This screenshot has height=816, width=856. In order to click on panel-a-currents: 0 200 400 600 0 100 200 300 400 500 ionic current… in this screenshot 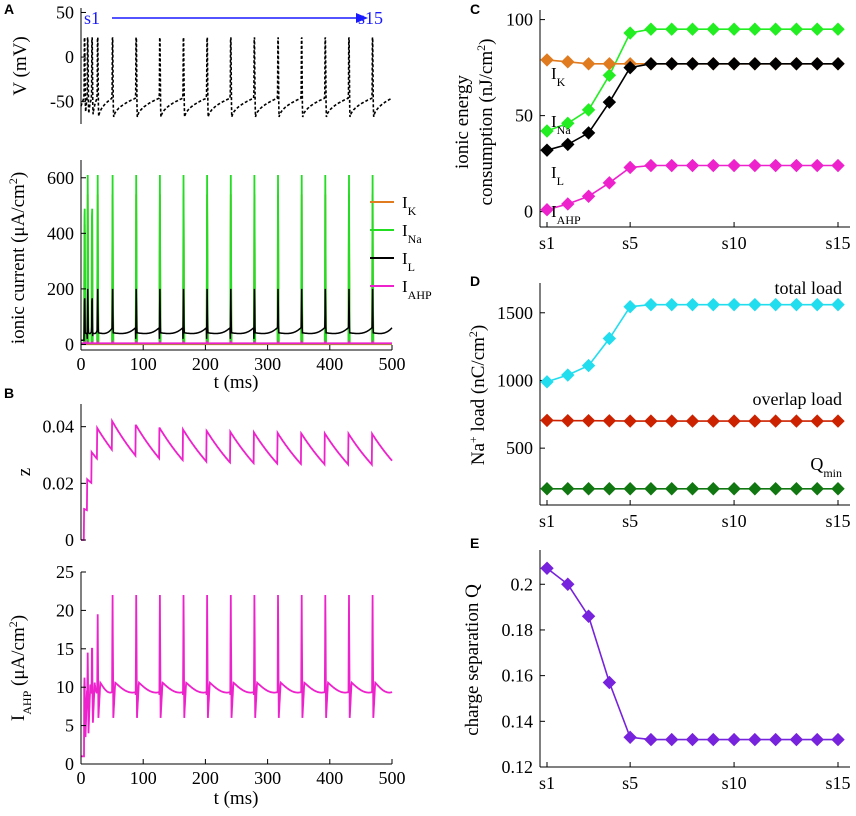, I will do `click(219, 276)`.